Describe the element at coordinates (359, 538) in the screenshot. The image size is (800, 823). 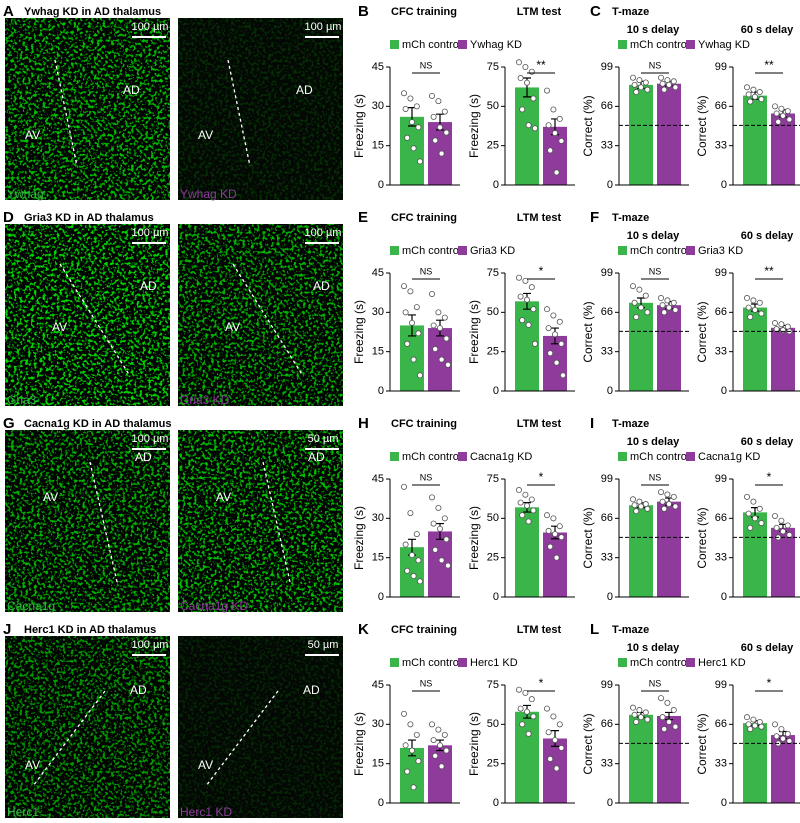
I see `y-axis-label: Freezing (s)` at that location.